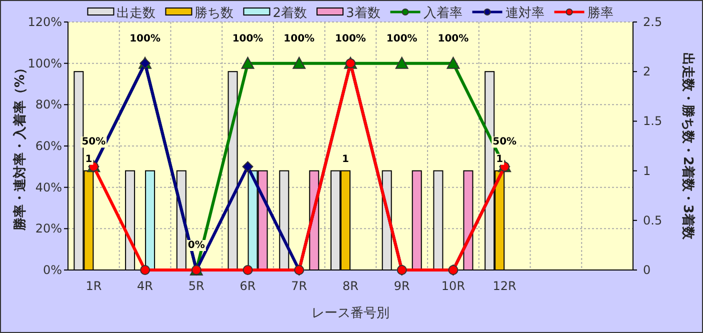 This screenshot has height=333, width=703. What do you see at coordinates (351, 313) in the screenshot?
I see `x-axis-title: レース番号別` at bounding box center [351, 313].